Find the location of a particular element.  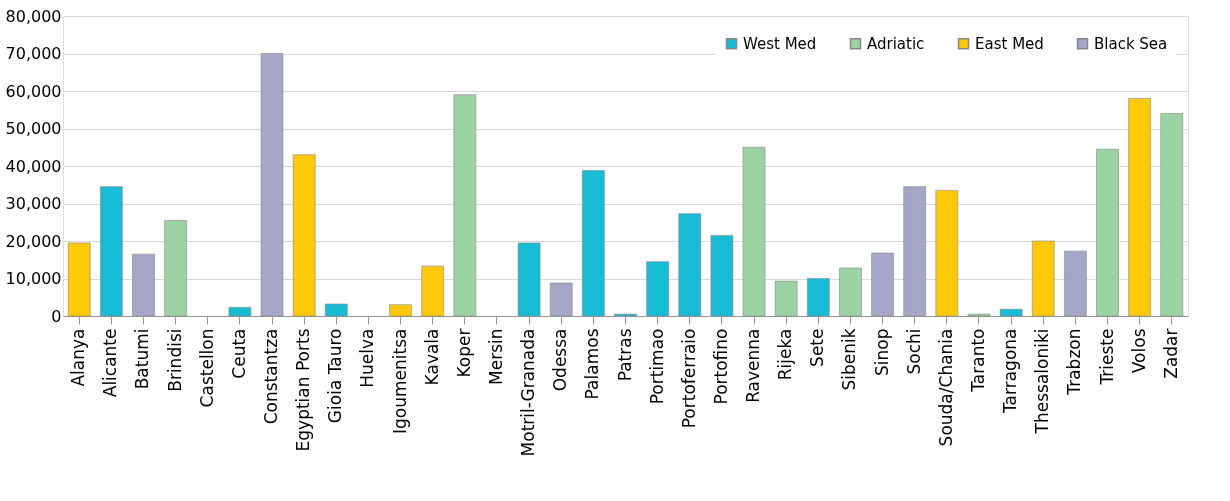

x-tick-label: Motril-Granada is located at coordinates (528, 392).